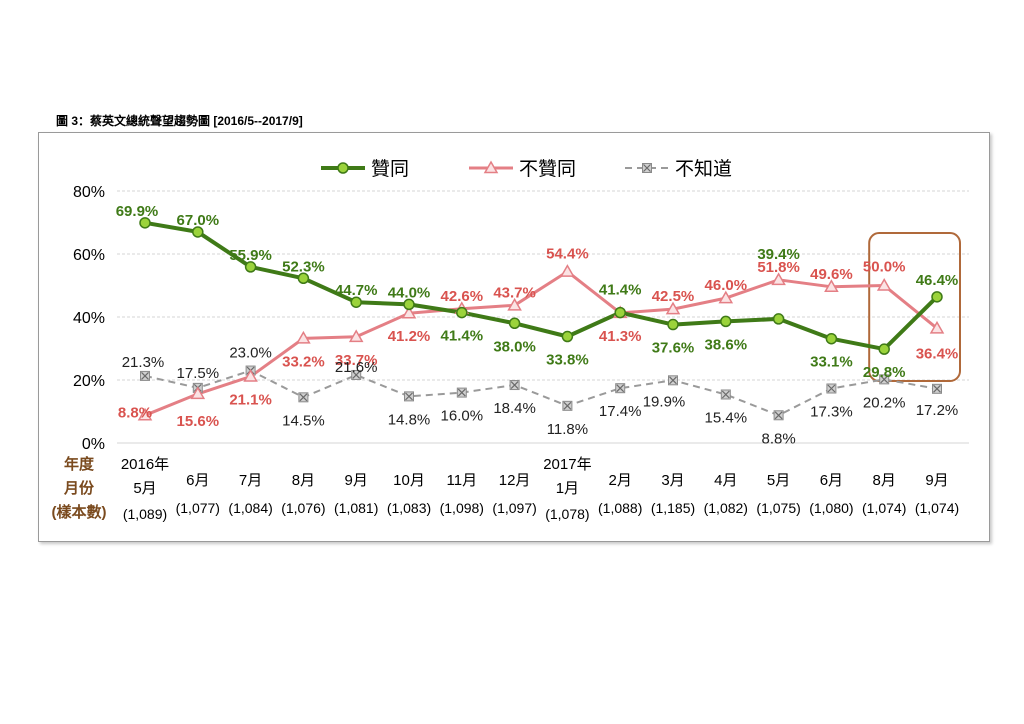 Image resolution: width=1024 pixels, height=724 pixels. I want to click on unknown-data-label: 21.6%, so click(356, 367).